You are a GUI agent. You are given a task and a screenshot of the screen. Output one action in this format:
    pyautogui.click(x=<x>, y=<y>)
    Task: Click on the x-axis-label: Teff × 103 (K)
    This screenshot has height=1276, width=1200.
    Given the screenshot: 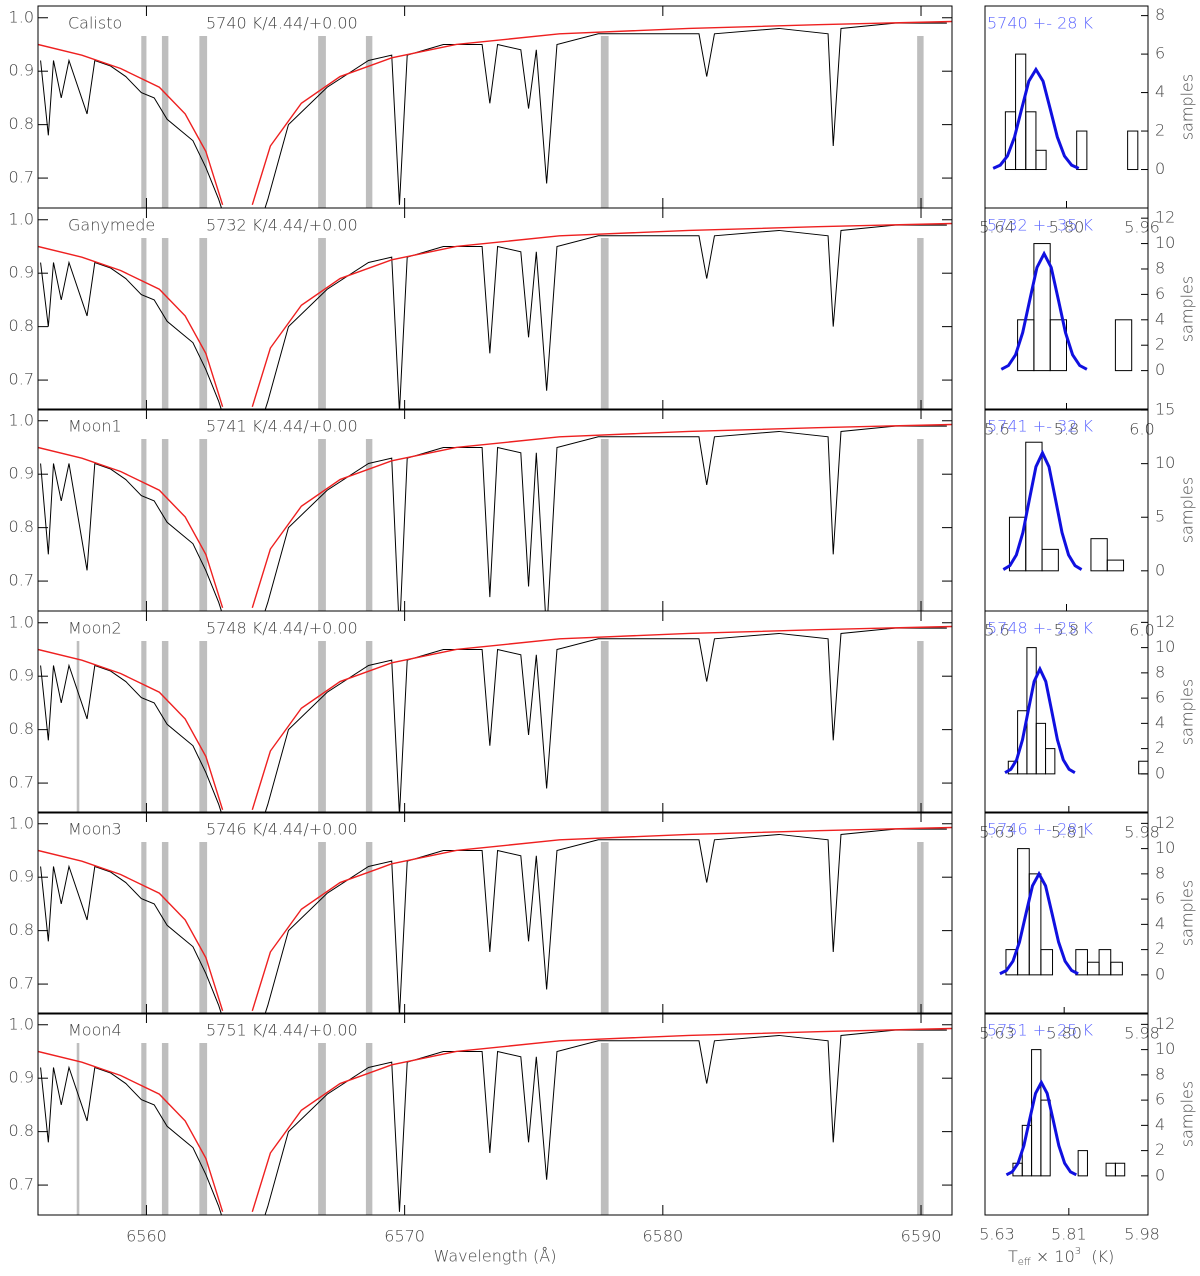 What is the action you would take?
    pyautogui.click(x=1061, y=1257)
    